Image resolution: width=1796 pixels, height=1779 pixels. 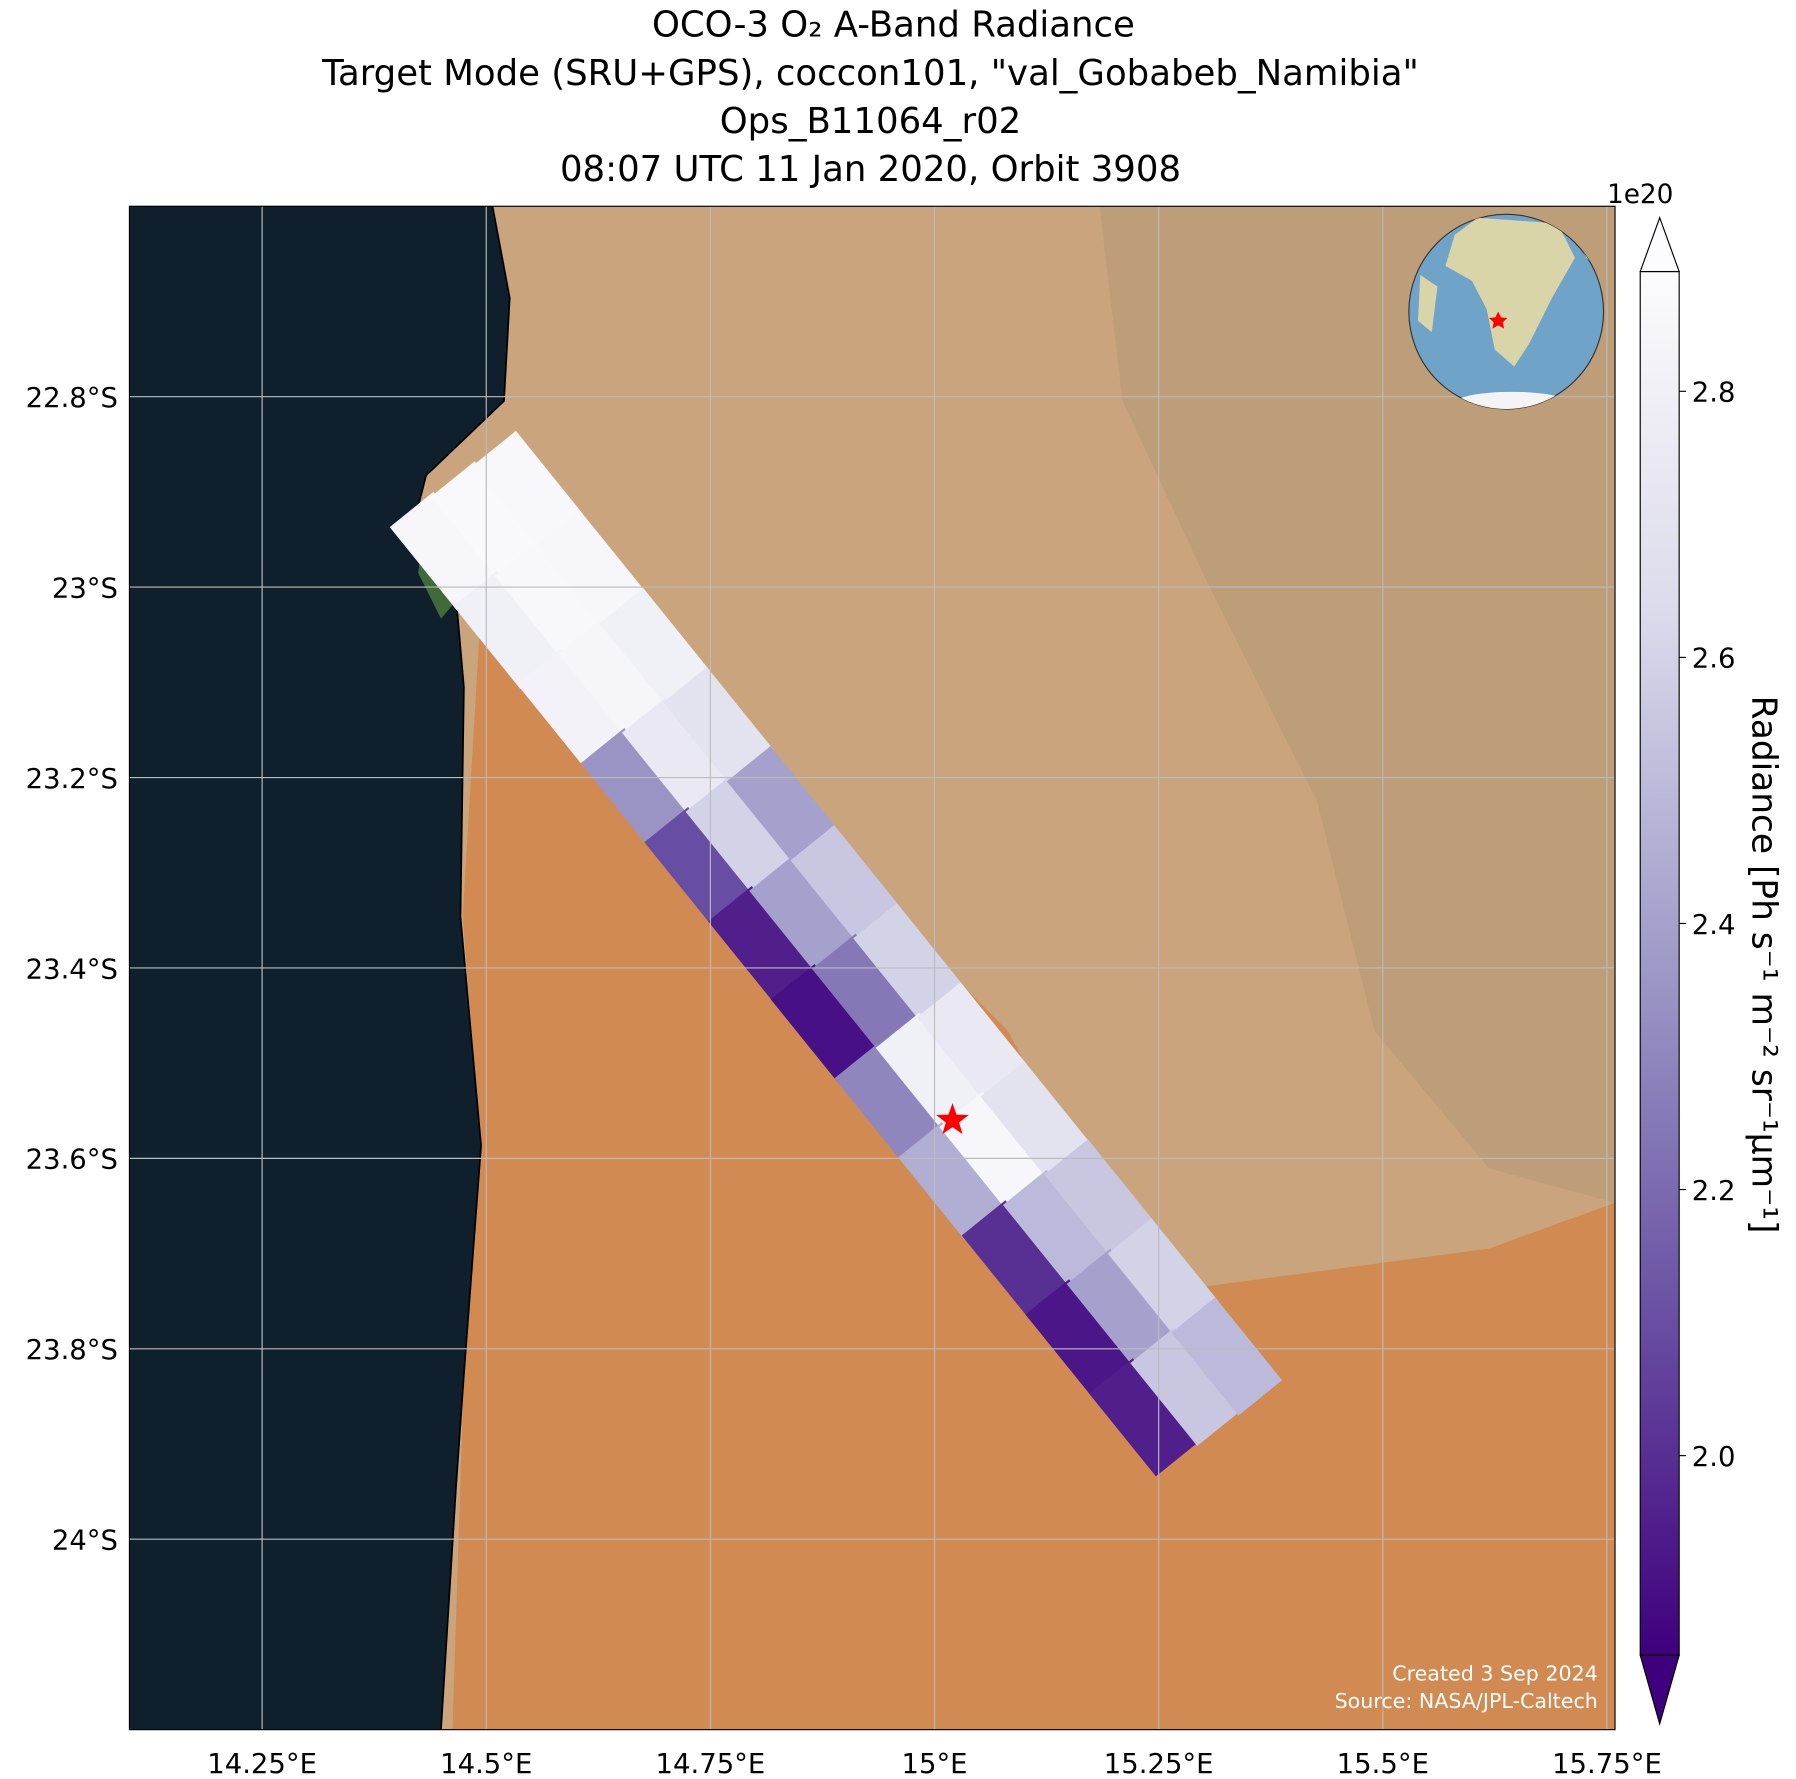 I want to click on colorbar-tick-label: 2.4, so click(x=1714, y=925).